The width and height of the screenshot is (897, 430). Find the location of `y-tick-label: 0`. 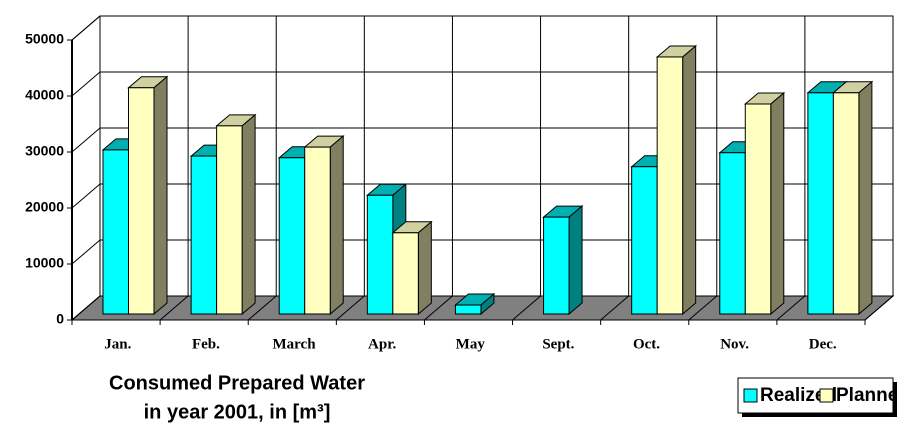

y-tick-label: 0 is located at coordinates (60, 319).